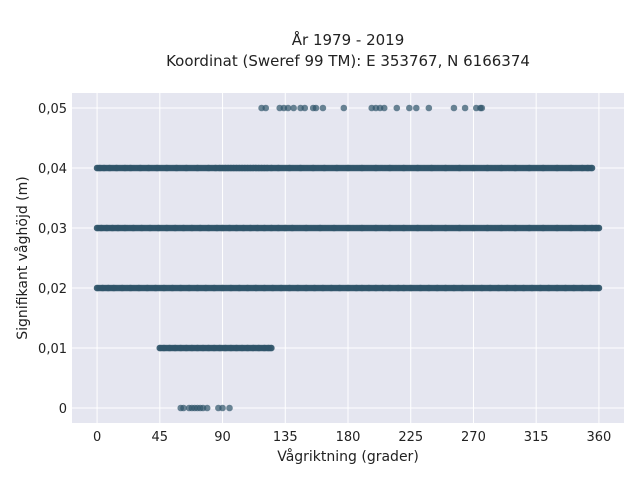  What do you see at coordinates (348, 39) in the screenshot?
I see `chart-title: År 1979 - 2019` at bounding box center [348, 39].